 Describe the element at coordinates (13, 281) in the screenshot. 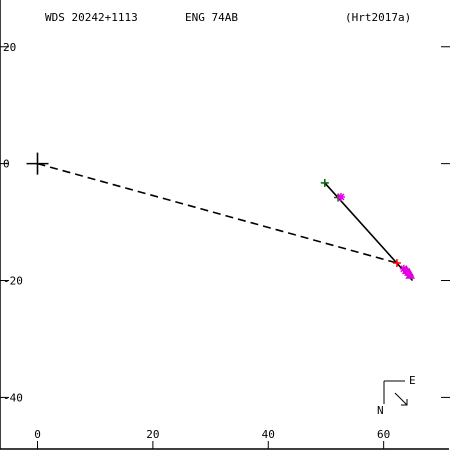

I see `y-tick-label-2: -20` at that location.